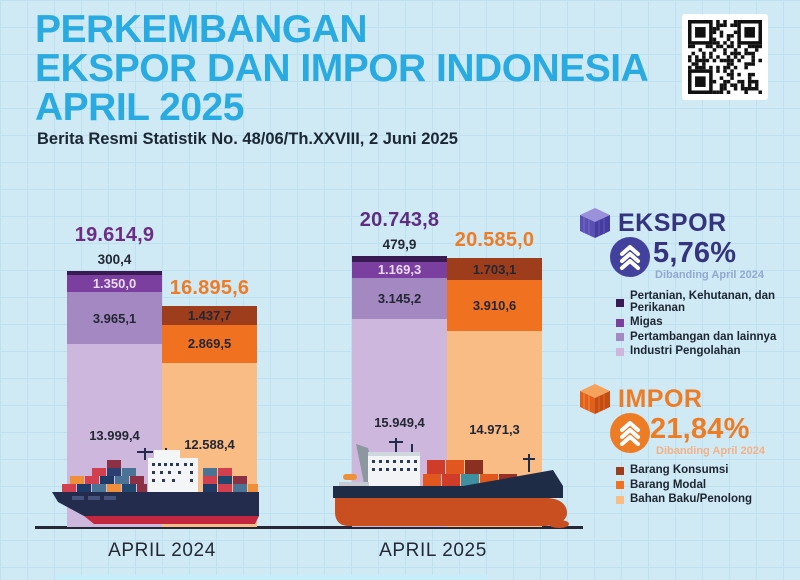  I want to click on bar-segment-label: 2.869,5, so click(209, 344).